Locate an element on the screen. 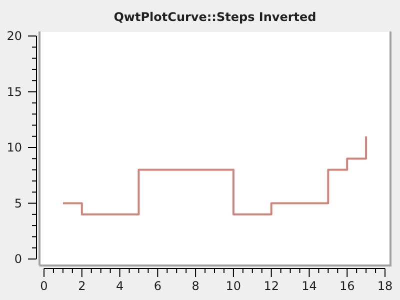  x-tick-label: 8 is located at coordinates (196, 286).